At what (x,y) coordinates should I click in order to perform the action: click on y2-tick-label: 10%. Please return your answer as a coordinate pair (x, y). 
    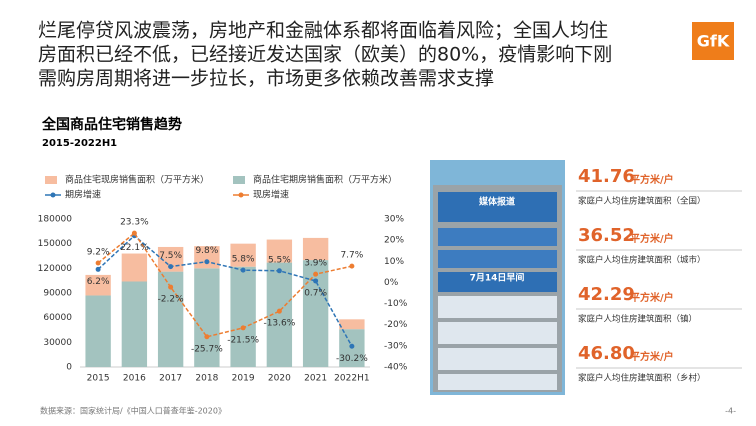
    Looking at the image, I should click on (394, 262).